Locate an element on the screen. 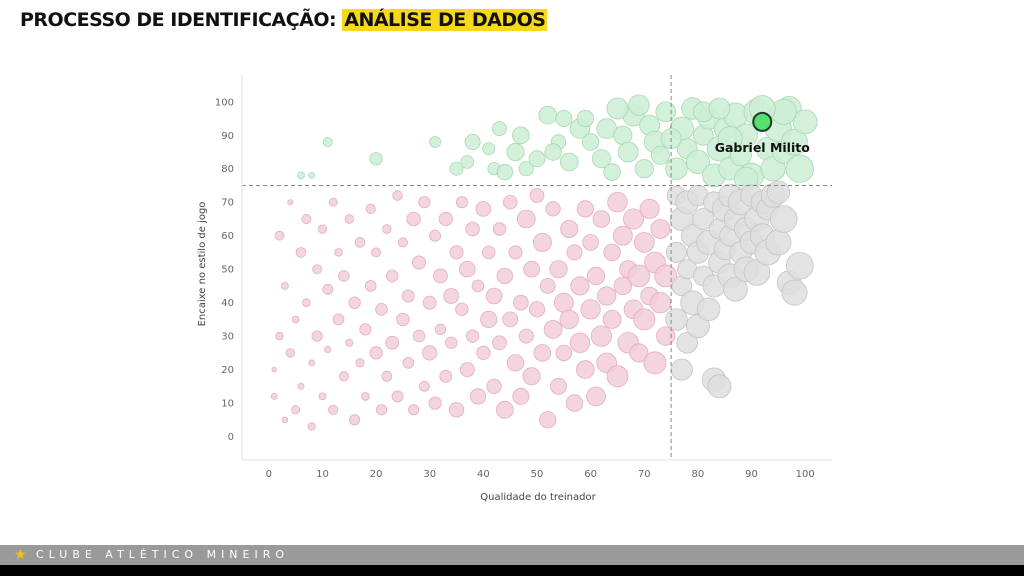  x-axis-label: Qualidade do treinador is located at coordinates (538, 497).